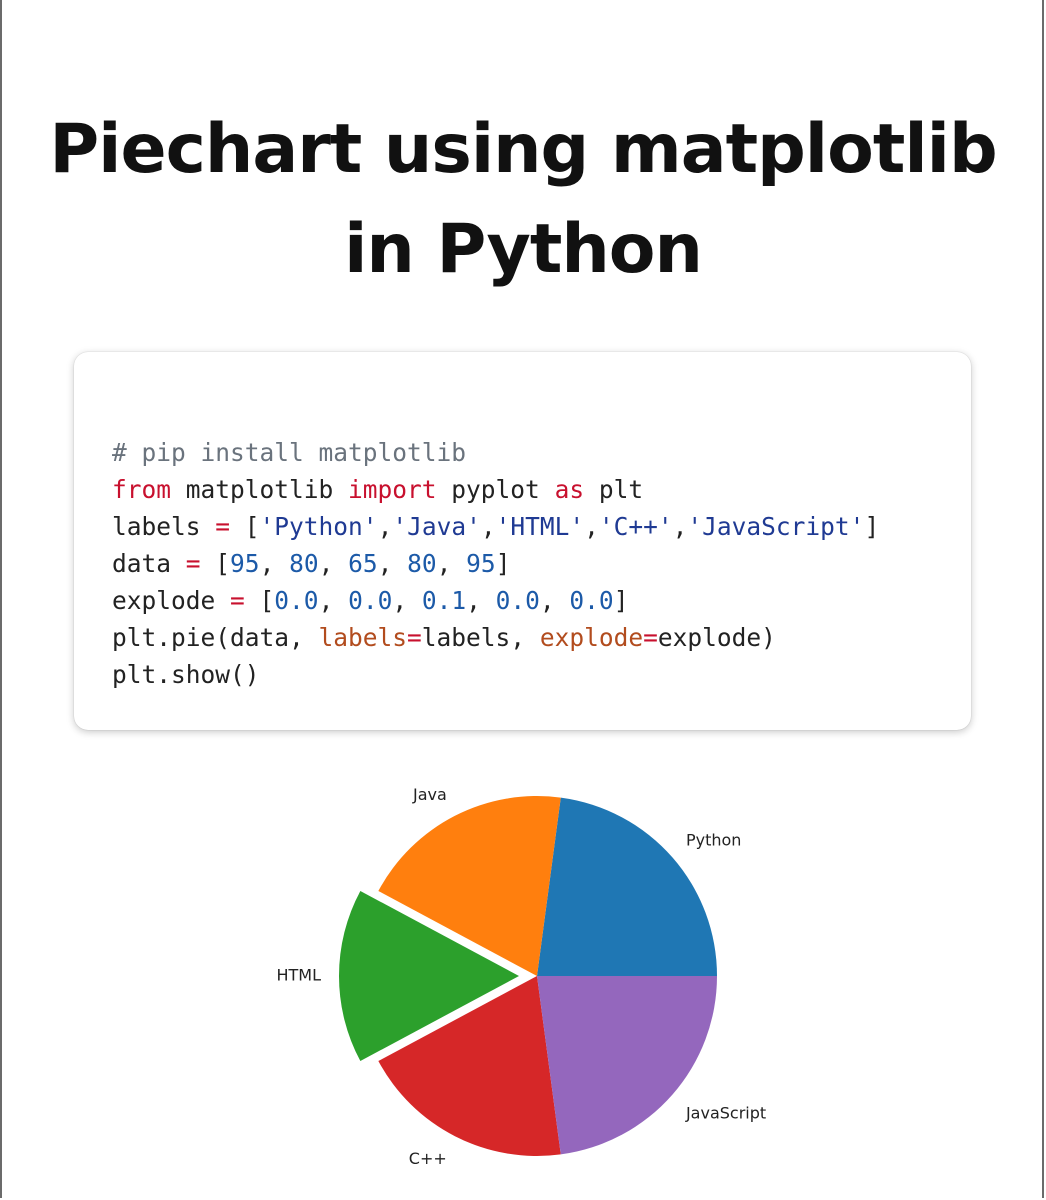 Image resolution: width=1046 pixels, height=1200 pixels. I want to click on code-keyword: as, so click(569, 489).